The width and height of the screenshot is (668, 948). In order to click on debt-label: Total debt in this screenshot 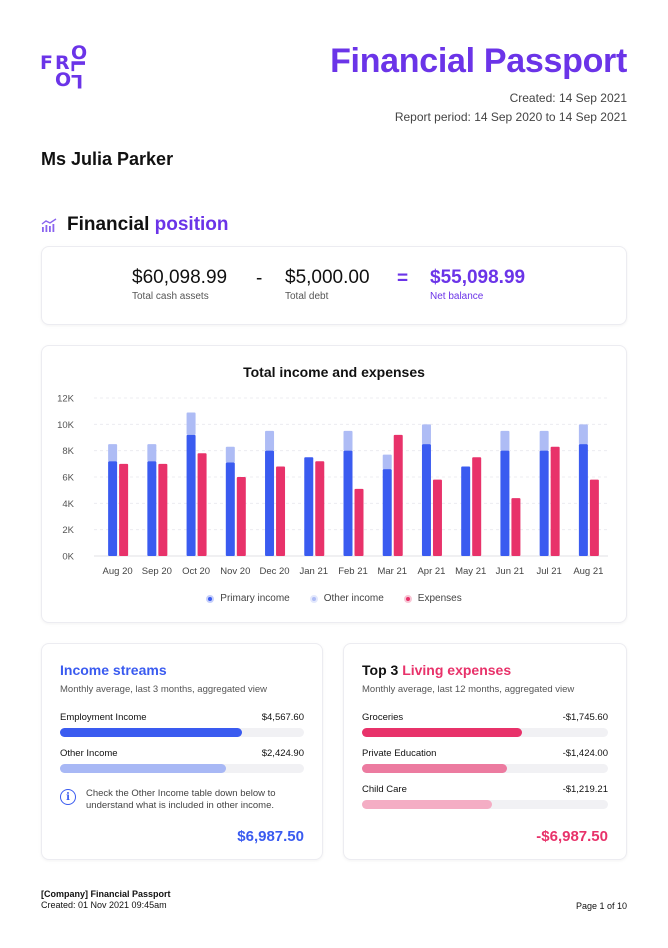, I will do `click(307, 296)`.